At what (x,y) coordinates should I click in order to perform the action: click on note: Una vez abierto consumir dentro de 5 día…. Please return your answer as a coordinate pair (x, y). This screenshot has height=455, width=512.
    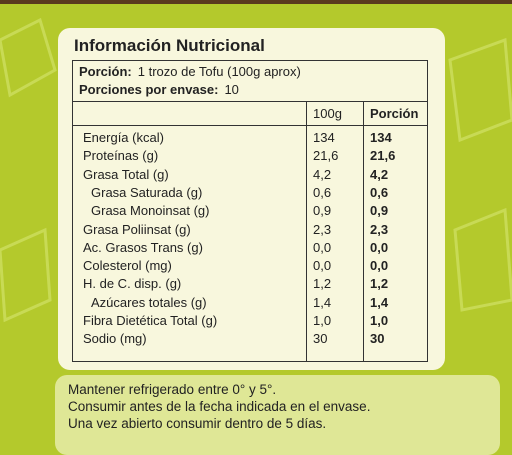
    Looking at the image, I should click on (197, 423).